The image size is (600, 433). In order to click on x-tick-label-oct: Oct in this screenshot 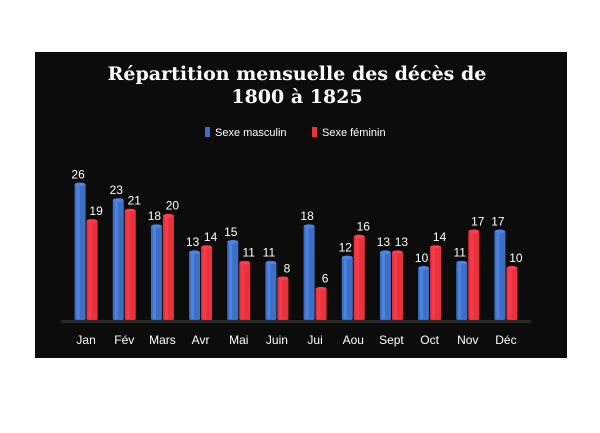, I will do `click(429, 340)`.